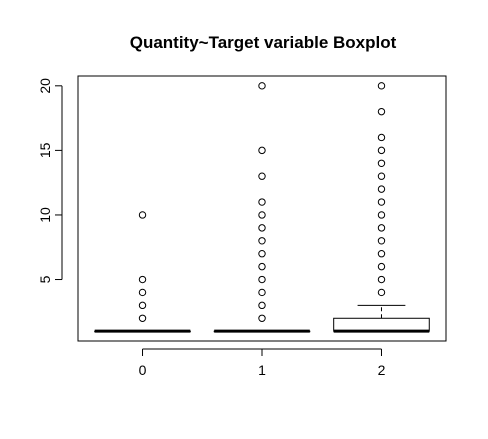  I want to click on x-tick-label: 0, so click(143, 370).